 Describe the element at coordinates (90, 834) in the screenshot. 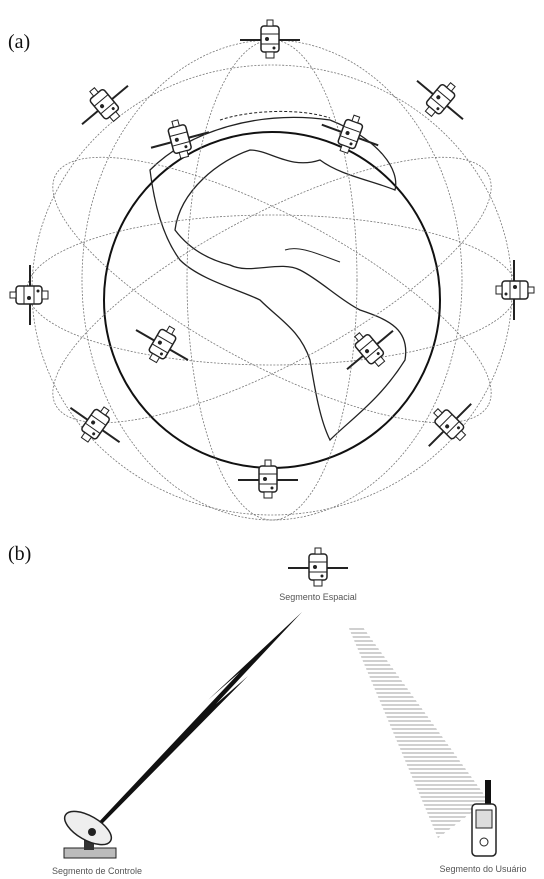

I see `ground-dish` at that location.